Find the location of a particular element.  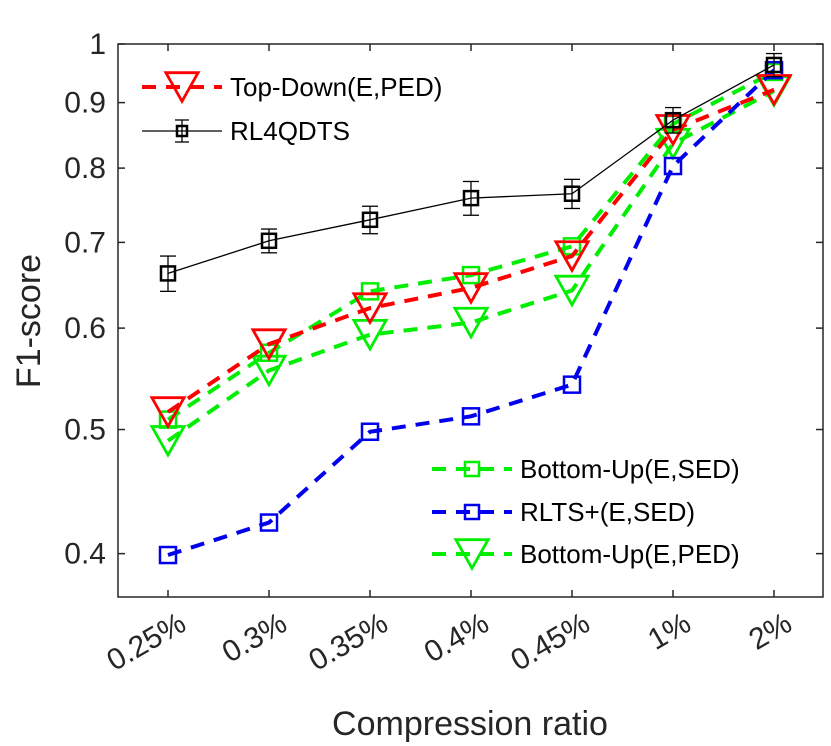

legend-entry-top-down-e-ped: Top-Down(E,PED) is located at coordinates (292, 88).